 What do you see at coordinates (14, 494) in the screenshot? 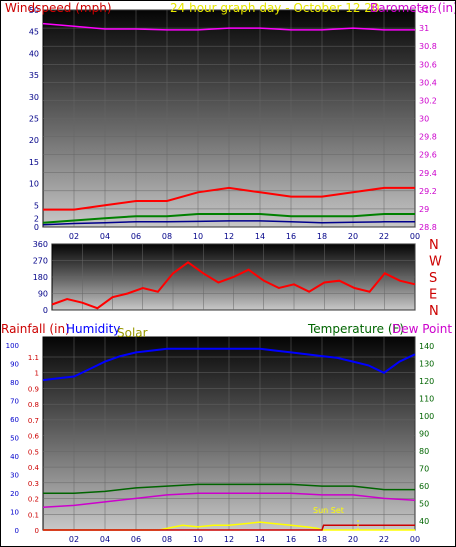
I see `humidity-tick-label: 20` at bounding box center [14, 494].